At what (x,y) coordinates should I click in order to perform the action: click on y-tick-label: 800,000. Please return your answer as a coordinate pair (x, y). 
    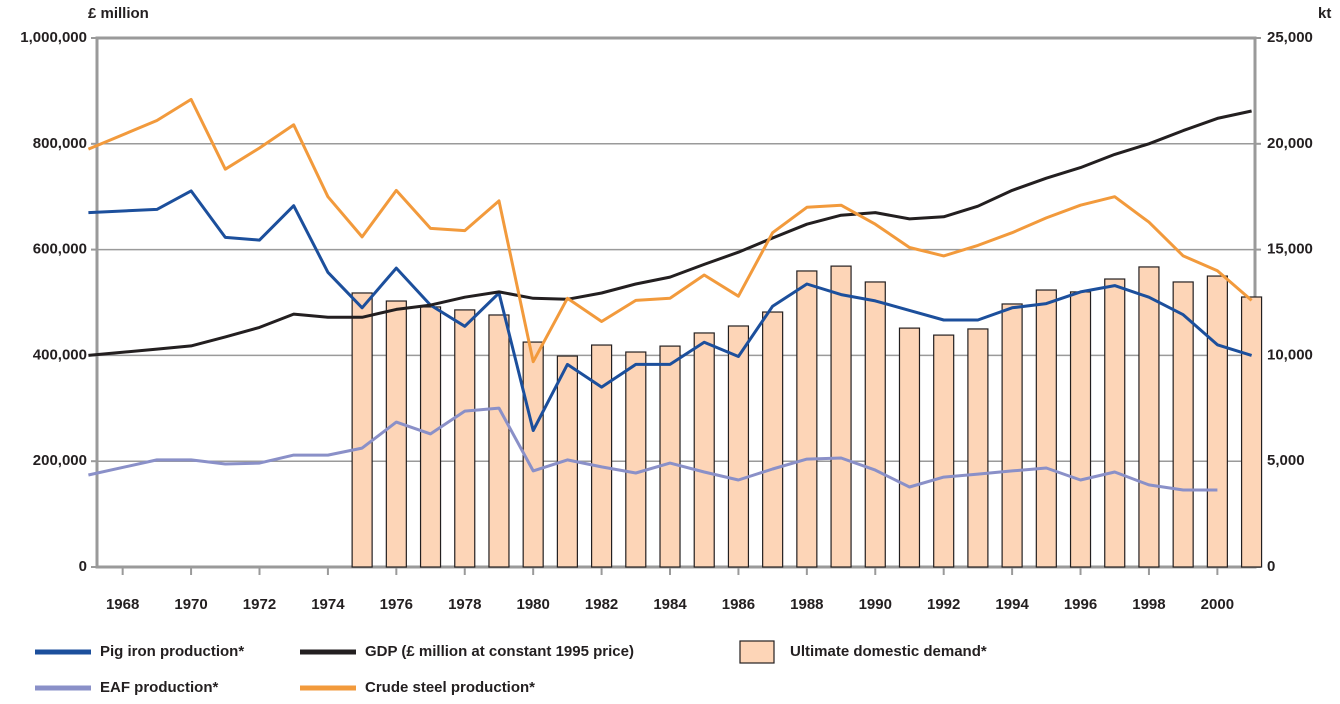
    Looking at the image, I should click on (60, 143).